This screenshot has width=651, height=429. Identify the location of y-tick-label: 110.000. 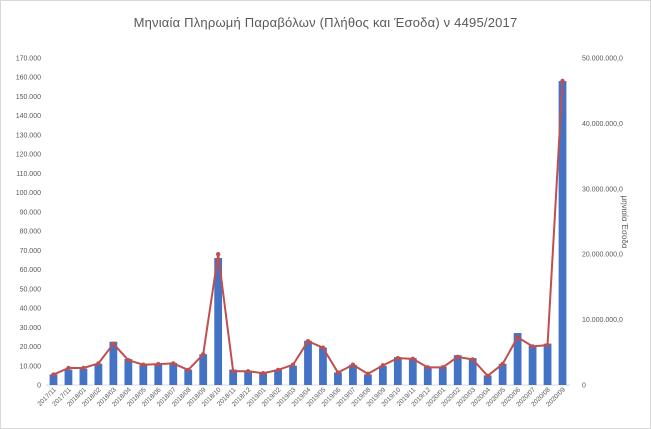
(28, 174).